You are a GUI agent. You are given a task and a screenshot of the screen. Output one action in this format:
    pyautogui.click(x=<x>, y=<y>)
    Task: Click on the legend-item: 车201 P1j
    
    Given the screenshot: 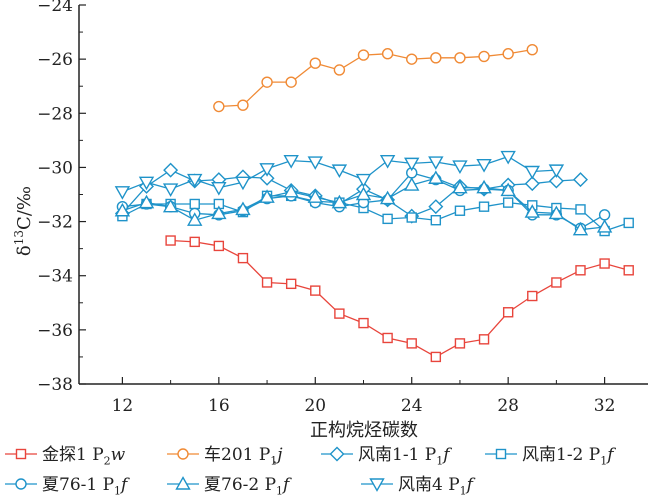 What is the action you would take?
    pyautogui.click(x=224, y=455)
    